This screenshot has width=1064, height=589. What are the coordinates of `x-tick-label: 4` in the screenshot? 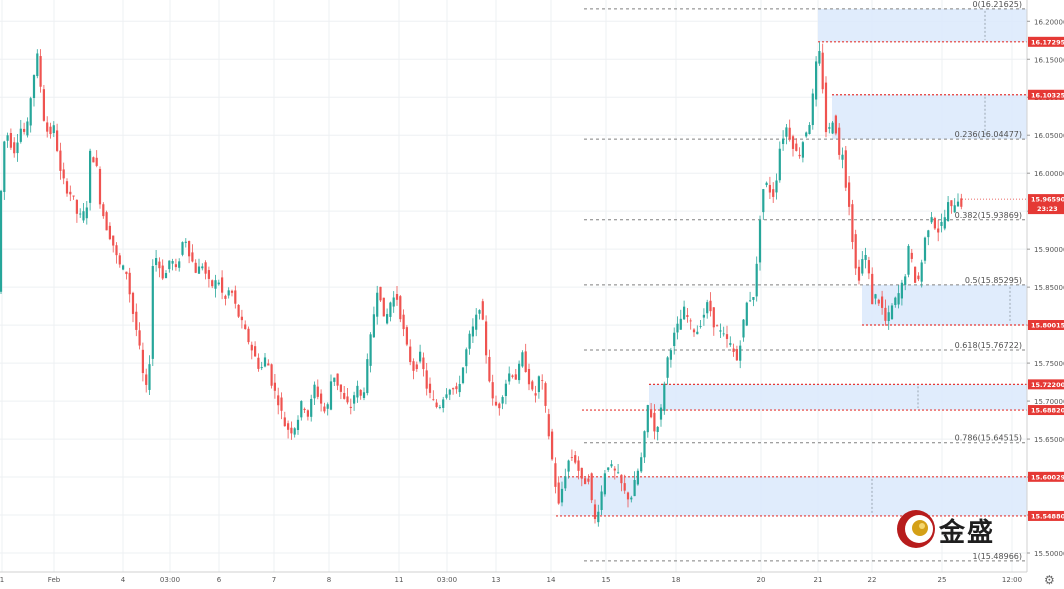 It's located at (123, 580).